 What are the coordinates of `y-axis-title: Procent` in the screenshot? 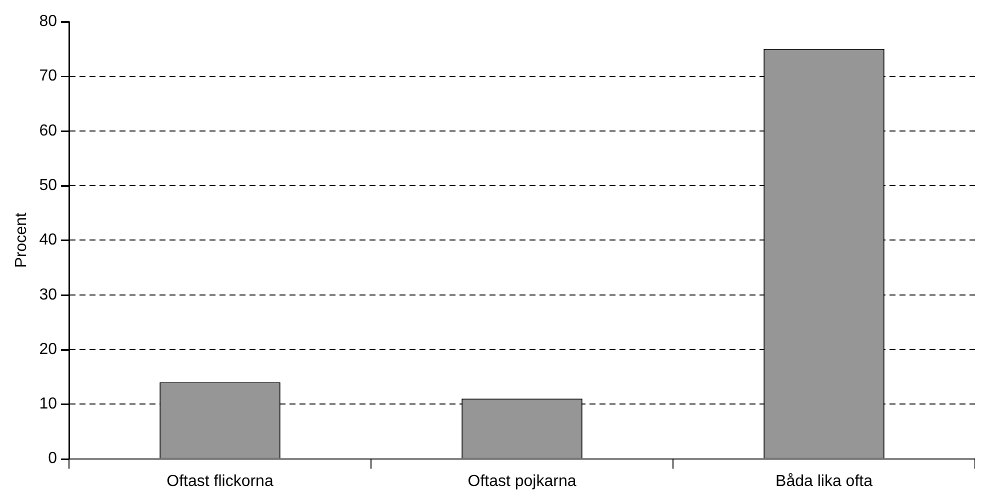 It's located at (21, 240).